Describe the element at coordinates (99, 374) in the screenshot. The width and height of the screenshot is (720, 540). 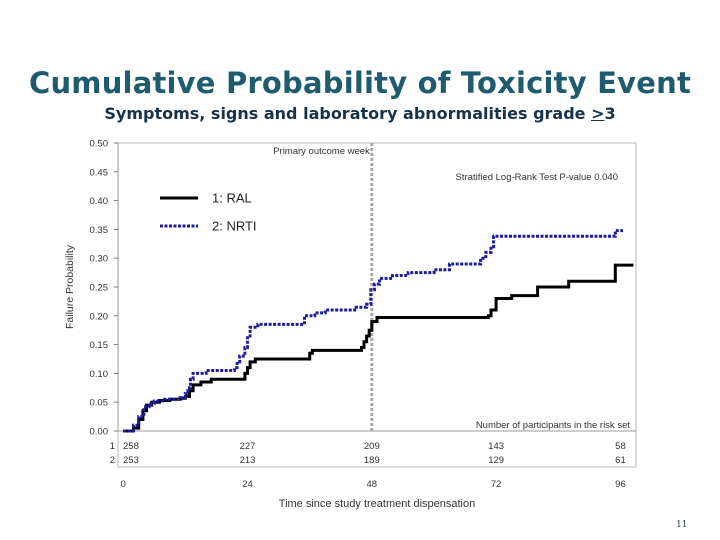
I see `y-tick-label: 0.10` at that location.